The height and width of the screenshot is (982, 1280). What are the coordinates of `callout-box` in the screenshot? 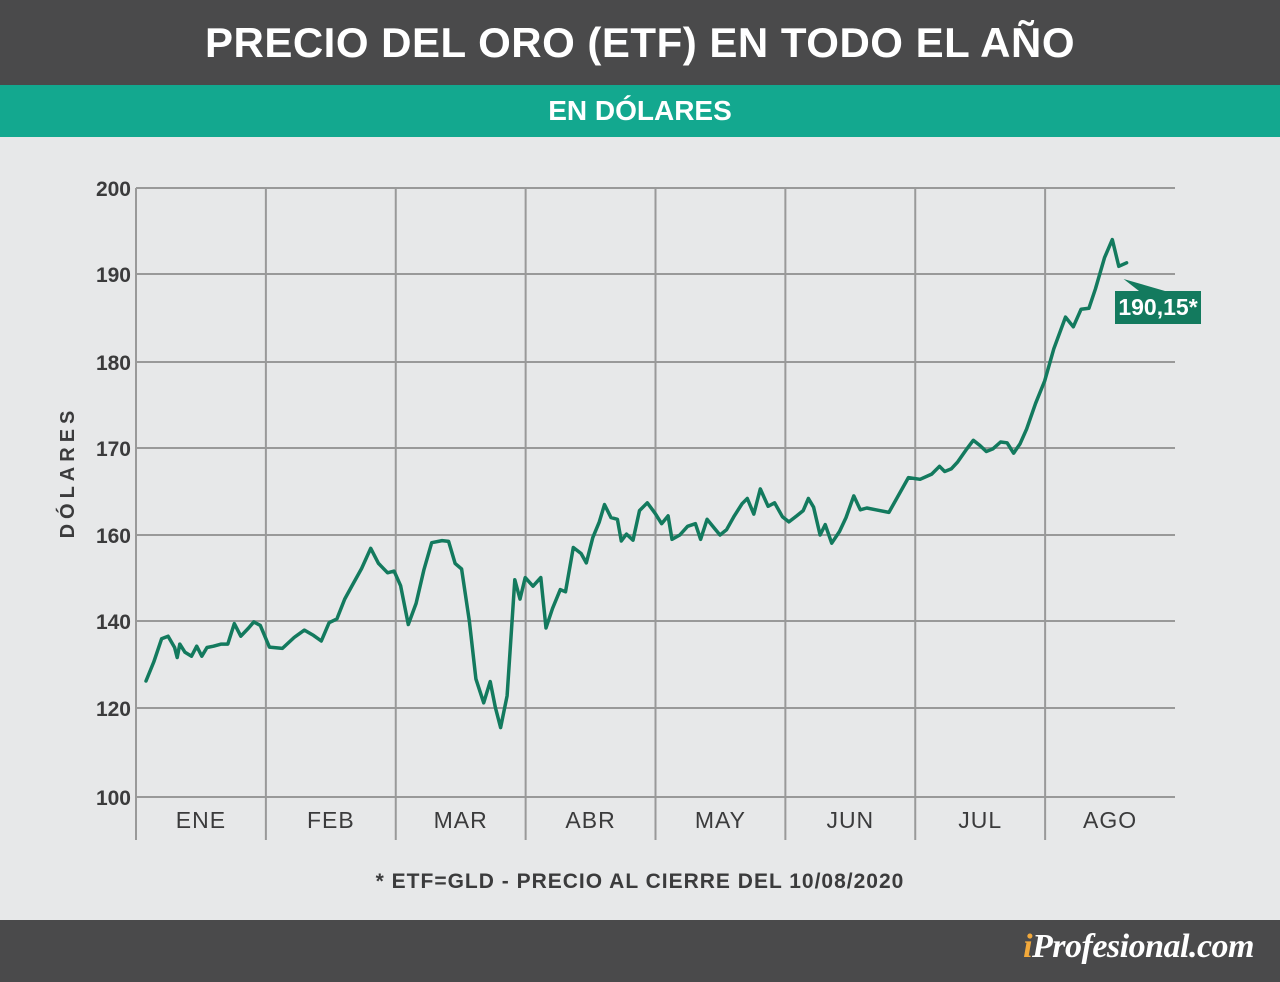 It's located at (1158, 307).